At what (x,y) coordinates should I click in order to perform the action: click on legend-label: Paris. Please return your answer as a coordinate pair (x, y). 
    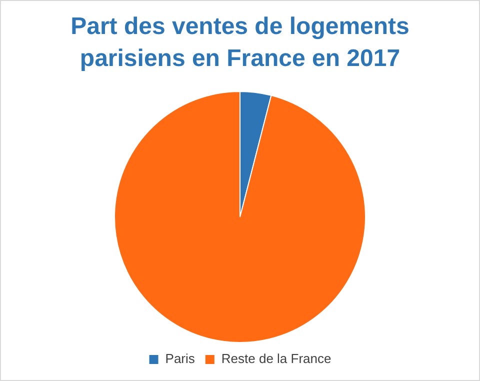
    Looking at the image, I should click on (180, 358).